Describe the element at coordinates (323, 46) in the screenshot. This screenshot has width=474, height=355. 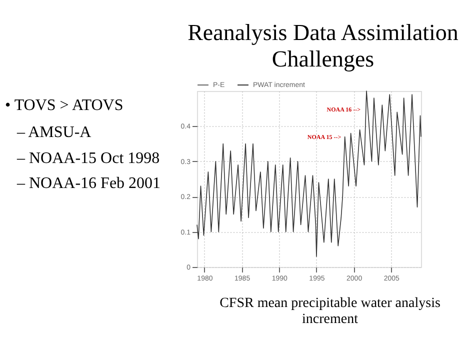
I see `chart-title: Reanalysis Data Assimilation Challenges` at that location.